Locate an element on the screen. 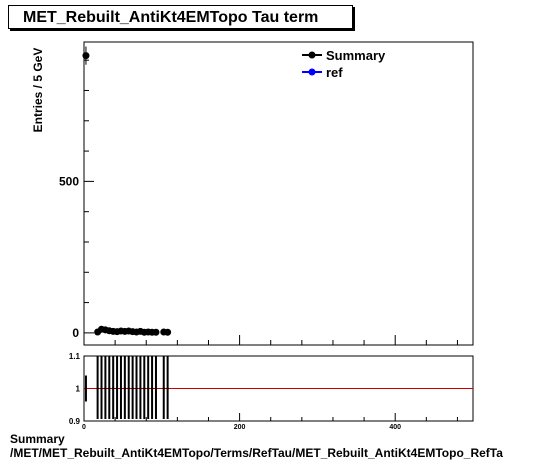 The height and width of the screenshot is (462, 546). y-tick-label: 500 is located at coordinates (69, 181).